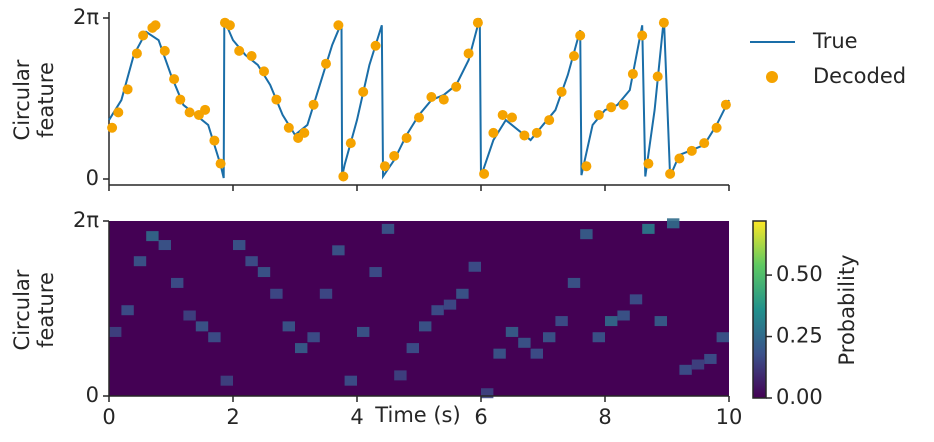 This screenshot has width=934, height=442. I want to click on y-tick-label: 2π, so click(86, 220).